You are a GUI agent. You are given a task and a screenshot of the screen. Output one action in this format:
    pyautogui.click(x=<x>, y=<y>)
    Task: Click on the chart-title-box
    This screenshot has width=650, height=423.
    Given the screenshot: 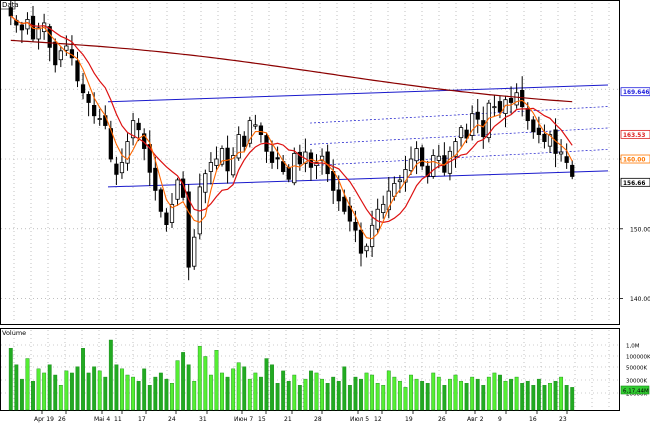 What is the action you would take?
    pyautogui.click(x=8, y=5)
    